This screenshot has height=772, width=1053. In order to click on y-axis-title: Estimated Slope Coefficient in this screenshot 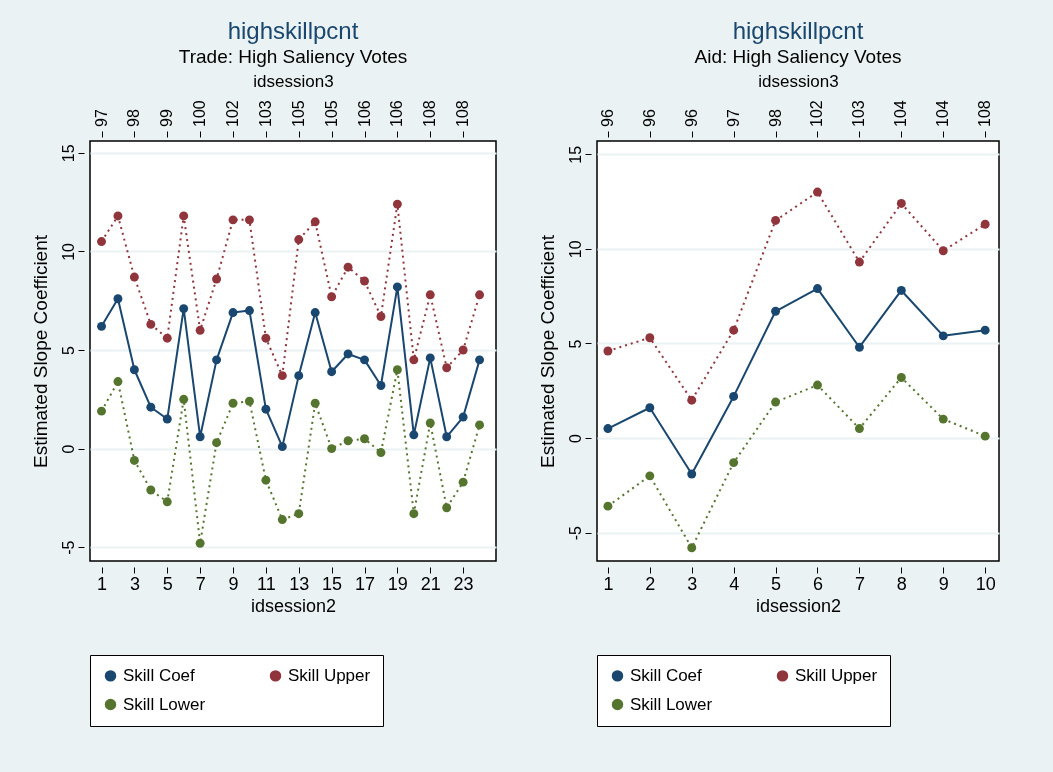, I will do `click(40, 351)`.